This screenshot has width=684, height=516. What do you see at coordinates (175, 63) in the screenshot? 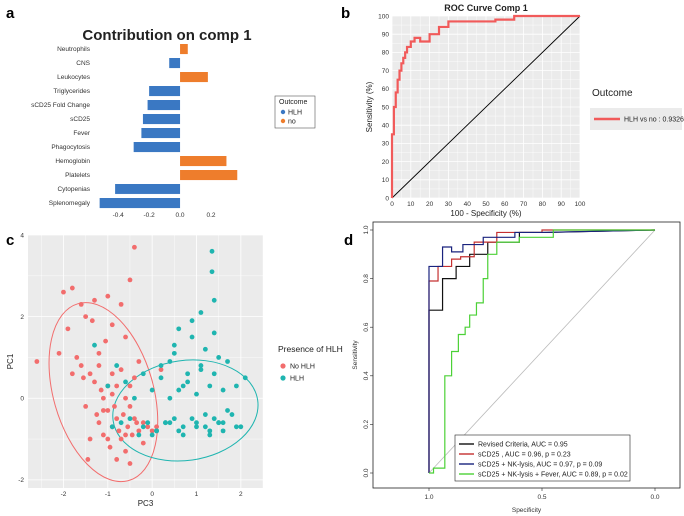
I see `bar-cns` at bounding box center [175, 63].